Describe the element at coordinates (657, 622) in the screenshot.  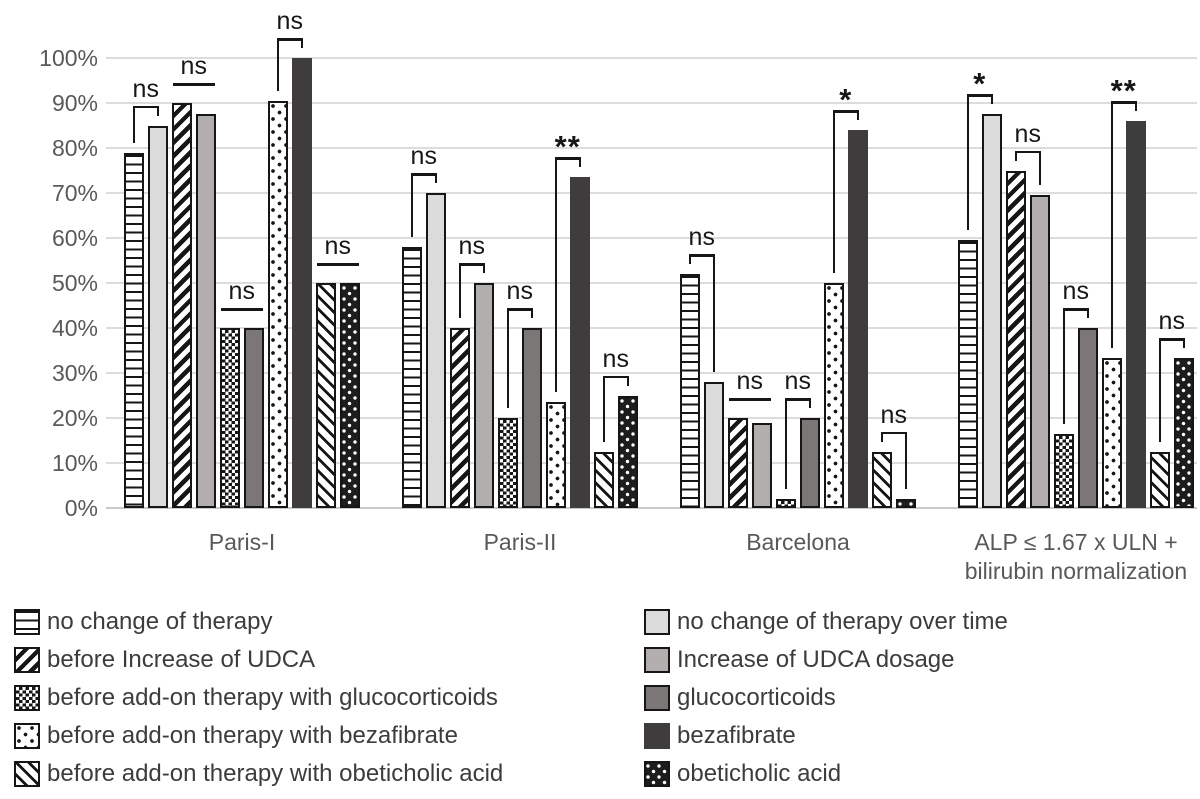
I see `legend-swatch-solid-light-gray` at that location.